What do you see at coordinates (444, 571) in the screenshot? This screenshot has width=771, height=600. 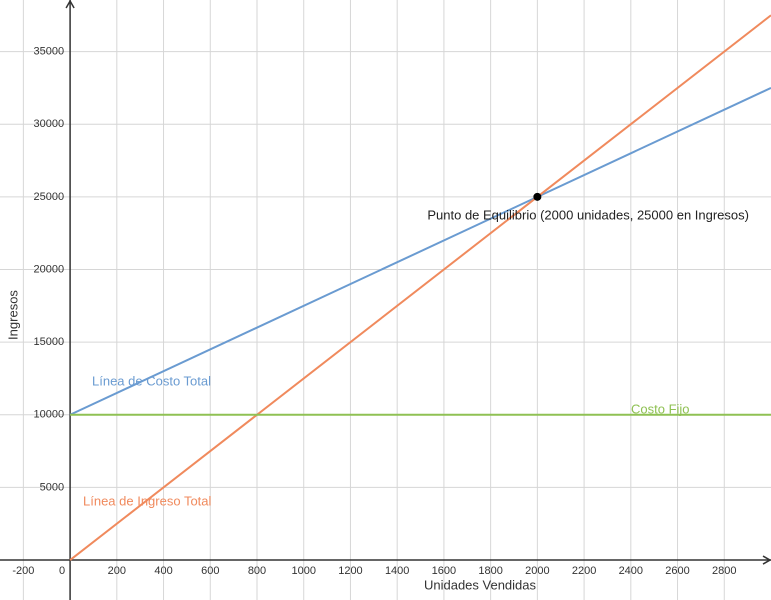 I see `x-tick-label: 1600` at bounding box center [444, 571].